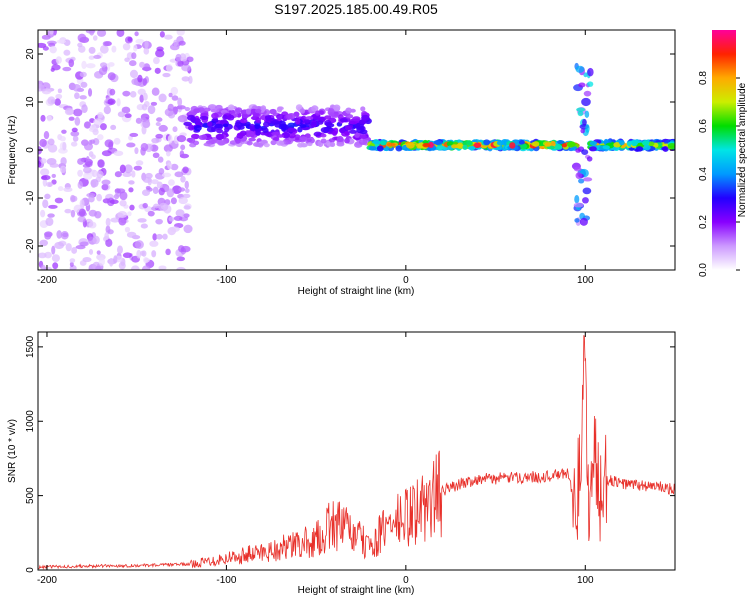 Image resolution: width=750 pixels, height=600 pixels. What do you see at coordinates (703, 126) in the screenshot?
I see `colorbar-tick-label: 0.6` at bounding box center [703, 126].